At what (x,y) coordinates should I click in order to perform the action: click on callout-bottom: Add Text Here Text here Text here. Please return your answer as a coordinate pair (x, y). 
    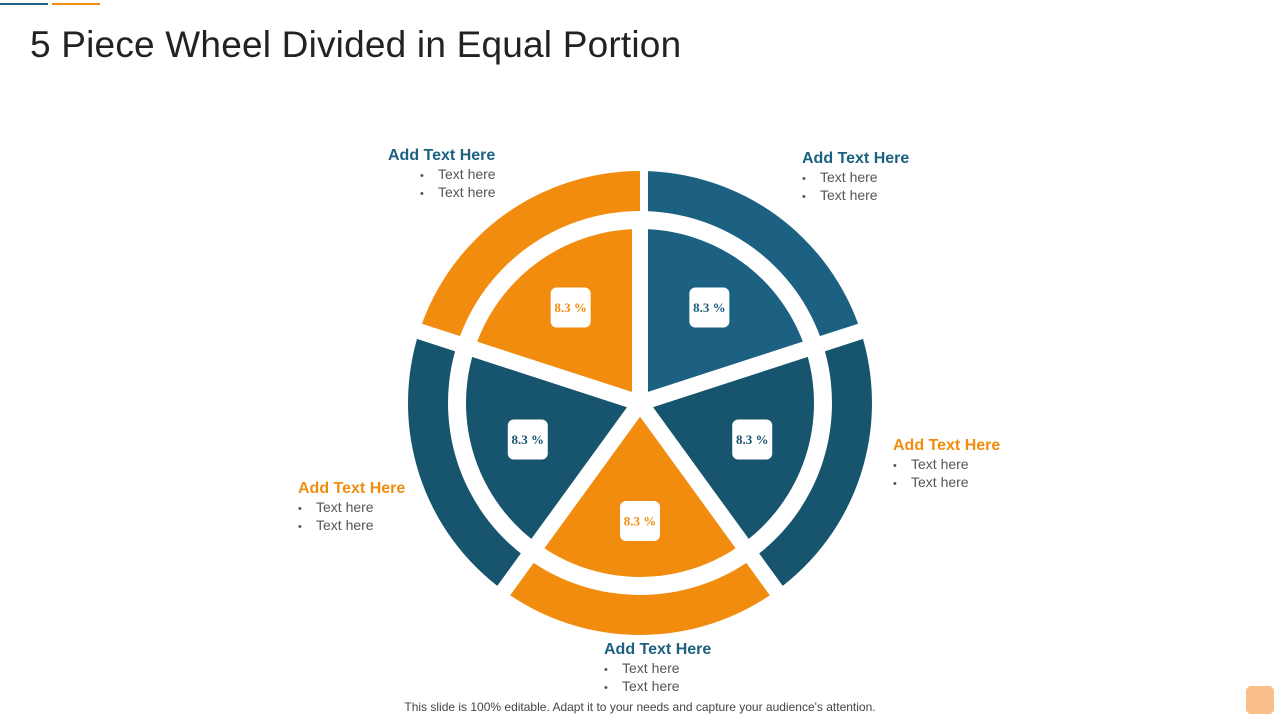
    Looking at the image, I should click on (704, 668).